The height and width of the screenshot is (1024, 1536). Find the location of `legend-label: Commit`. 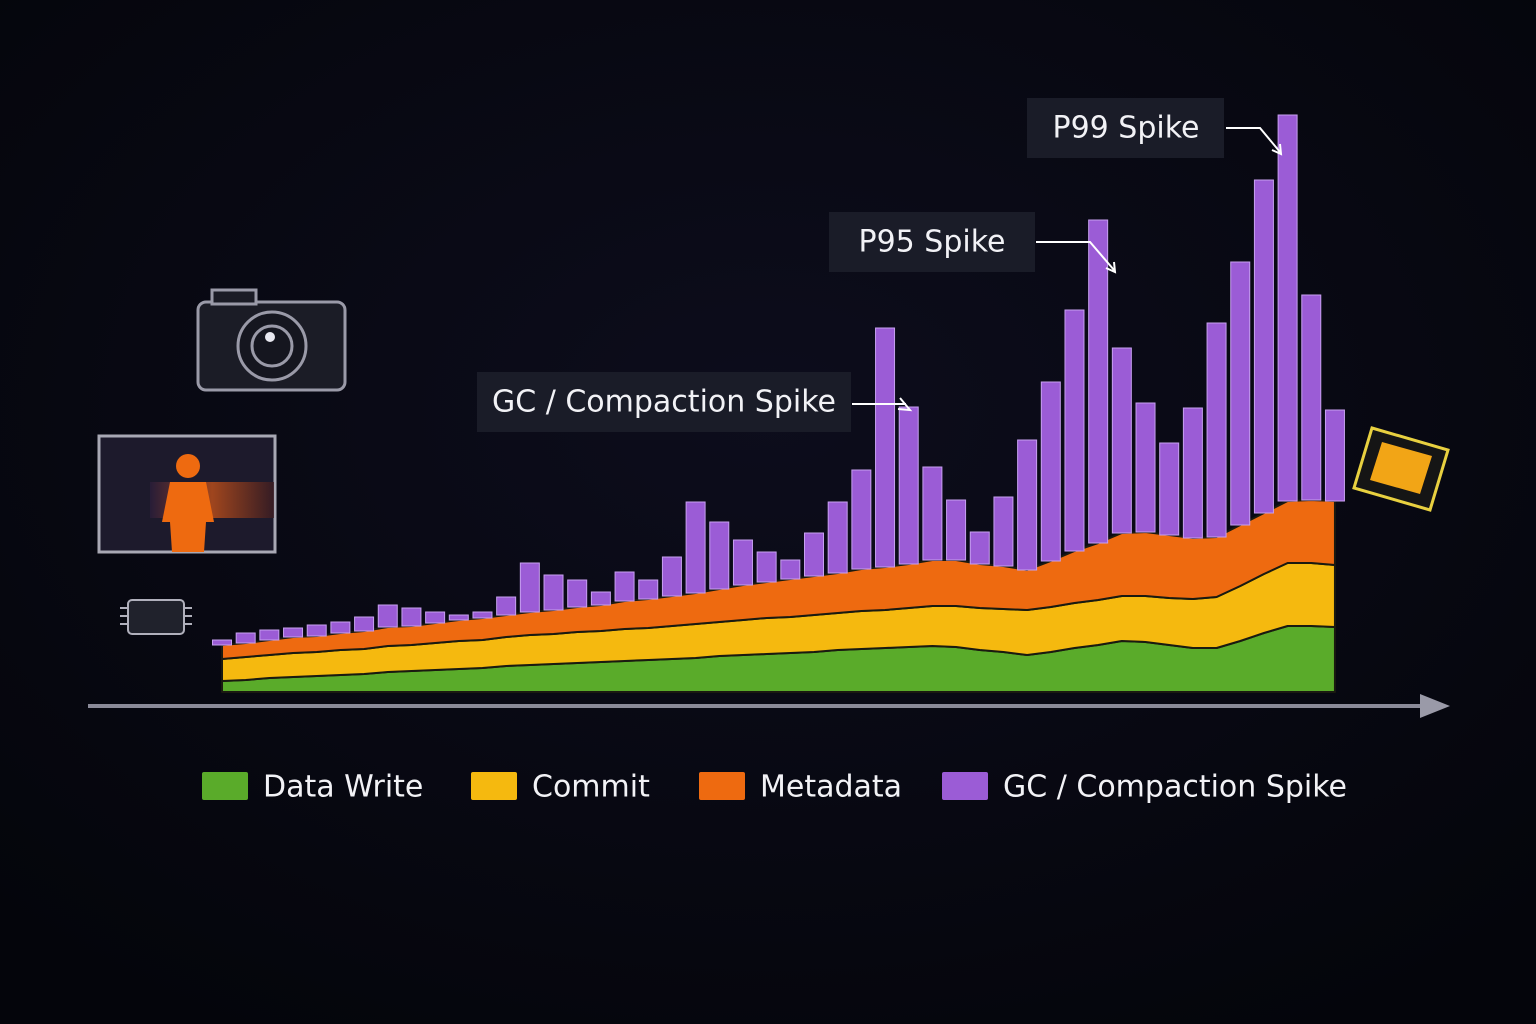

legend-label: Commit is located at coordinates (591, 787).